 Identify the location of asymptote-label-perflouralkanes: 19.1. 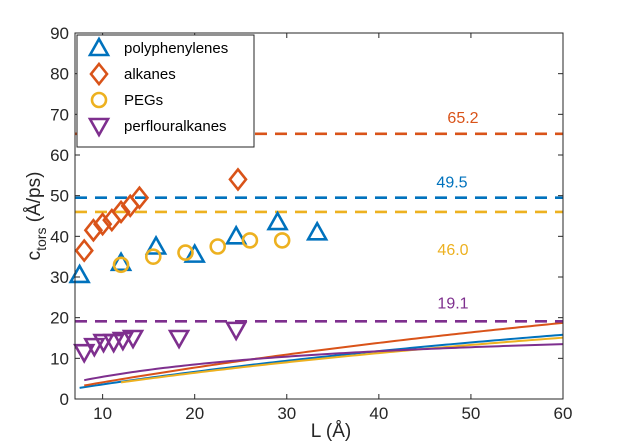
(452, 303).